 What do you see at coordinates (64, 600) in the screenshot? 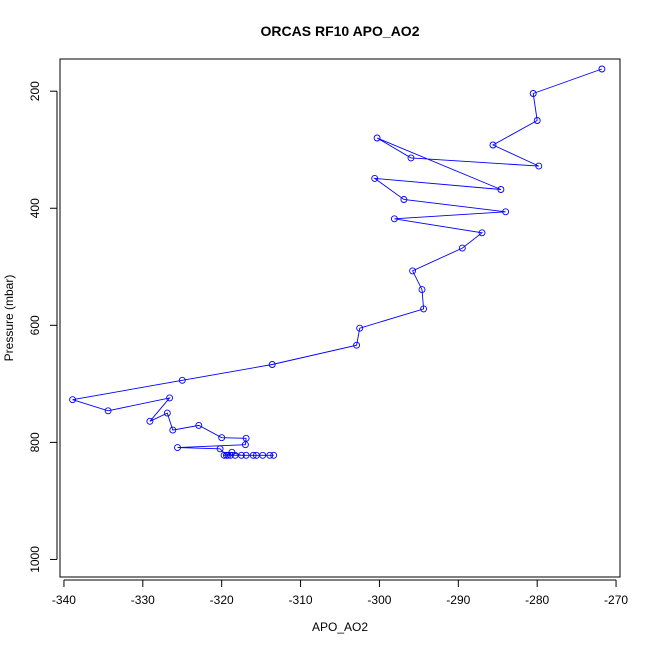
I see `x-tick-label: -340` at bounding box center [64, 600].